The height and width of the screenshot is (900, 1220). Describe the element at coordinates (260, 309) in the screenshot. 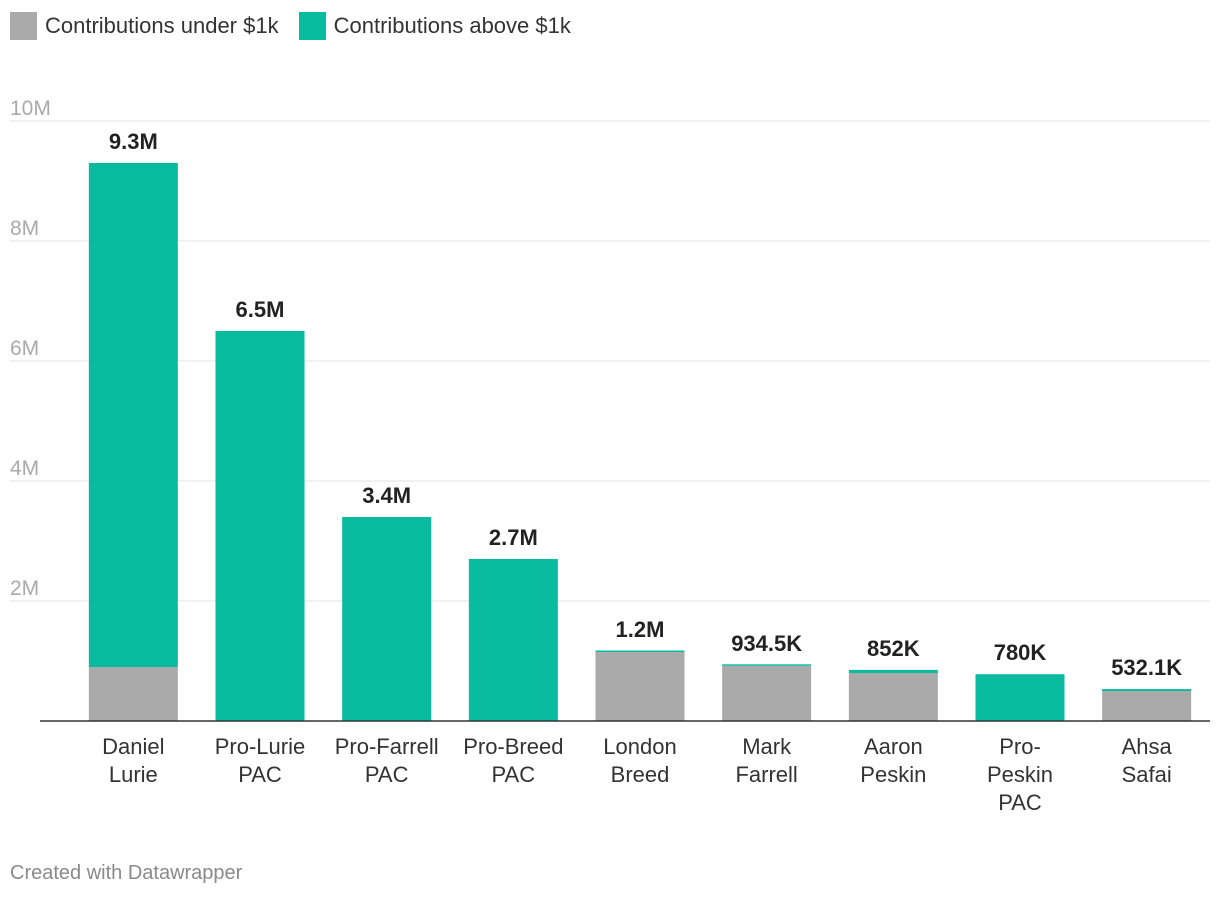

I see `bar-total-label: 6.5M` at that location.